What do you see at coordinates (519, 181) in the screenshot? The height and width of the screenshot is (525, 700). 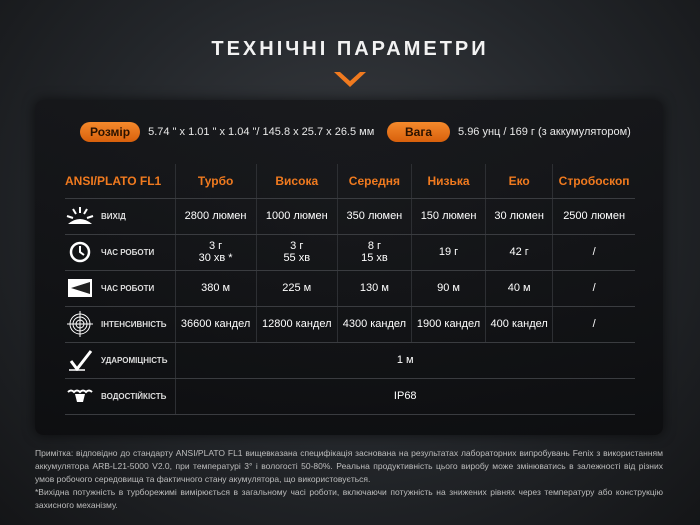 I see `column-header: Еко` at bounding box center [519, 181].